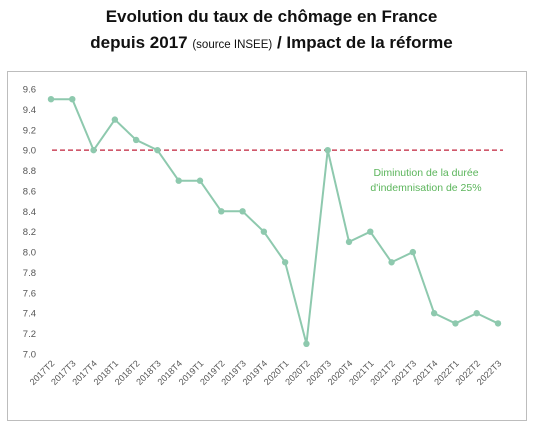 Image resolution: width=543 pixels, height=433 pixels. Describe the element at coordinates (29, 191) in the screenshot. I see `y-tick-label: 8.6` at that location.